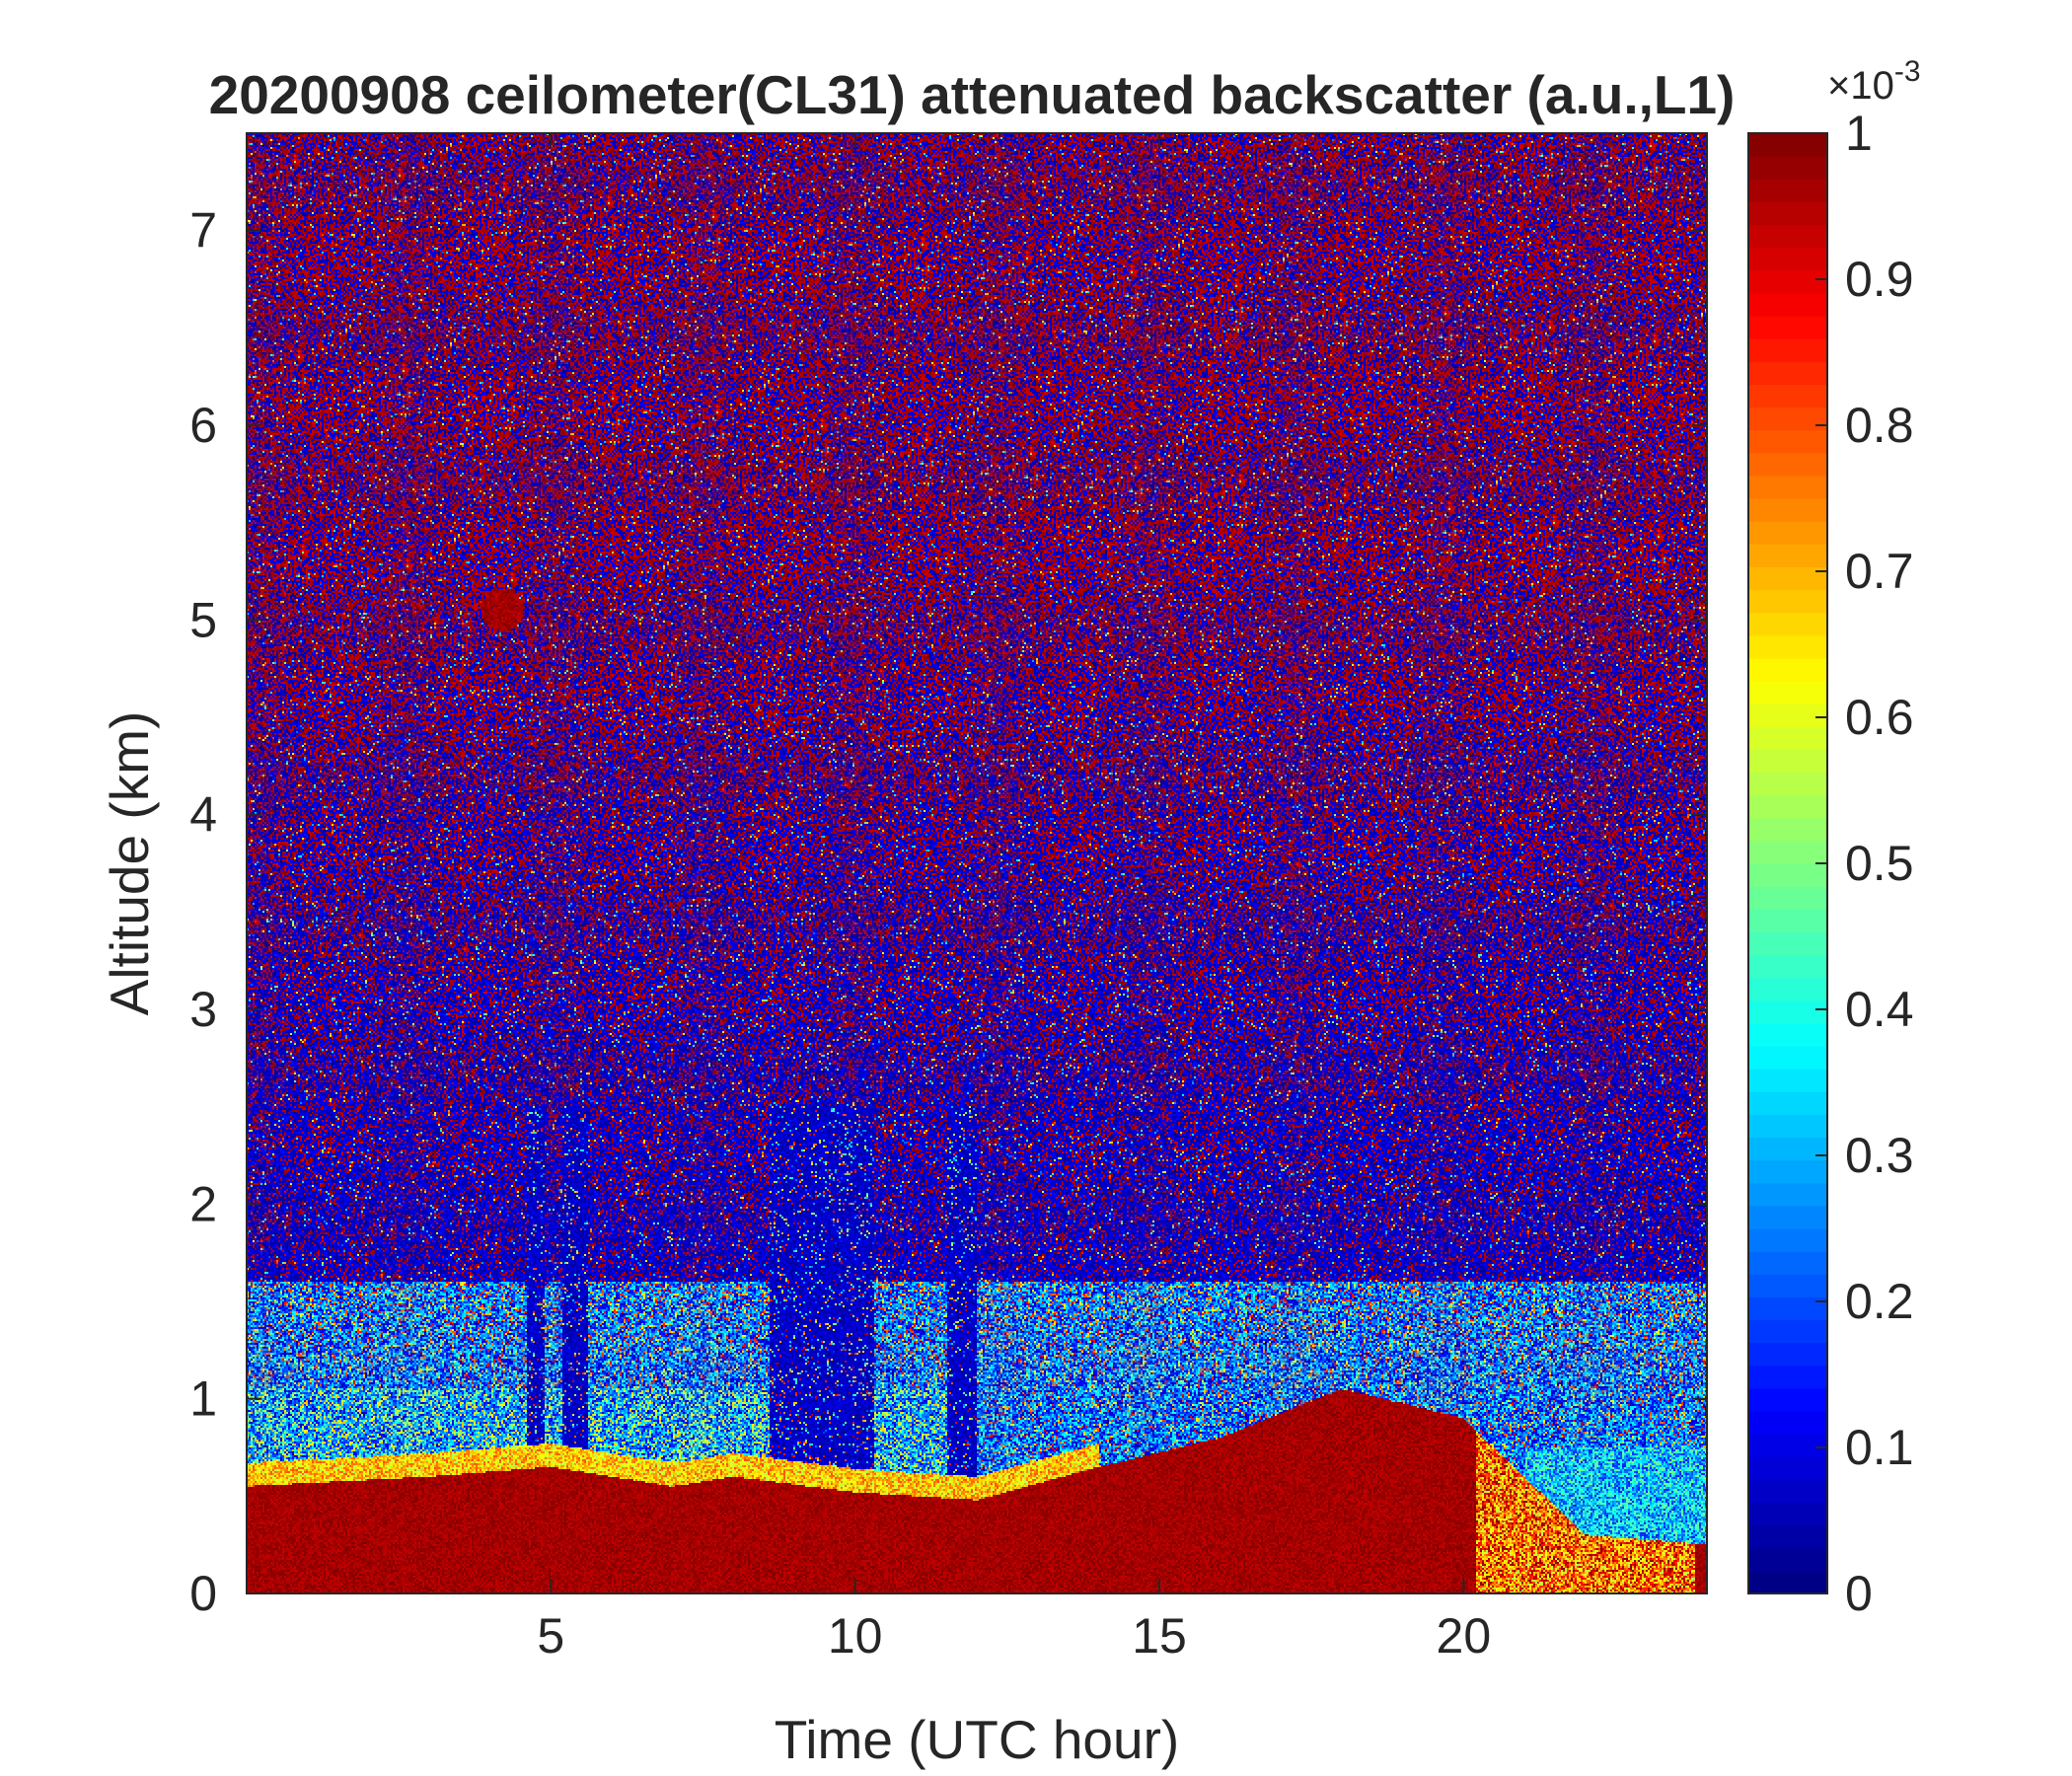 This screenshot has height=1776, width=2072. What do you see at coordinates (1159, 1636) in the screenshot?
I see `x-tick-label: 15` at bounding box center [1159, 1636].